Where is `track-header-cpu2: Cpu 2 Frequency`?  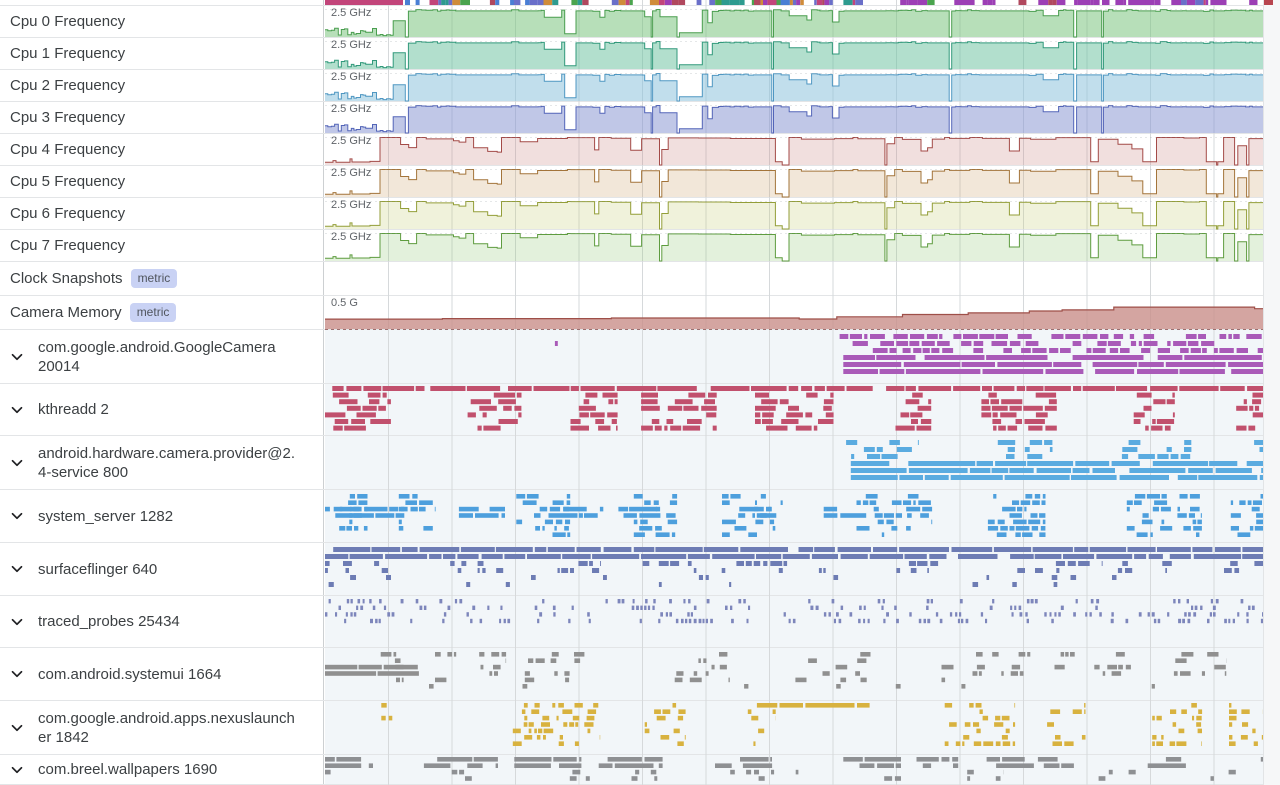
track-header-cpu2: Cpu 2 Frequency is located at coordinates (162, 85).